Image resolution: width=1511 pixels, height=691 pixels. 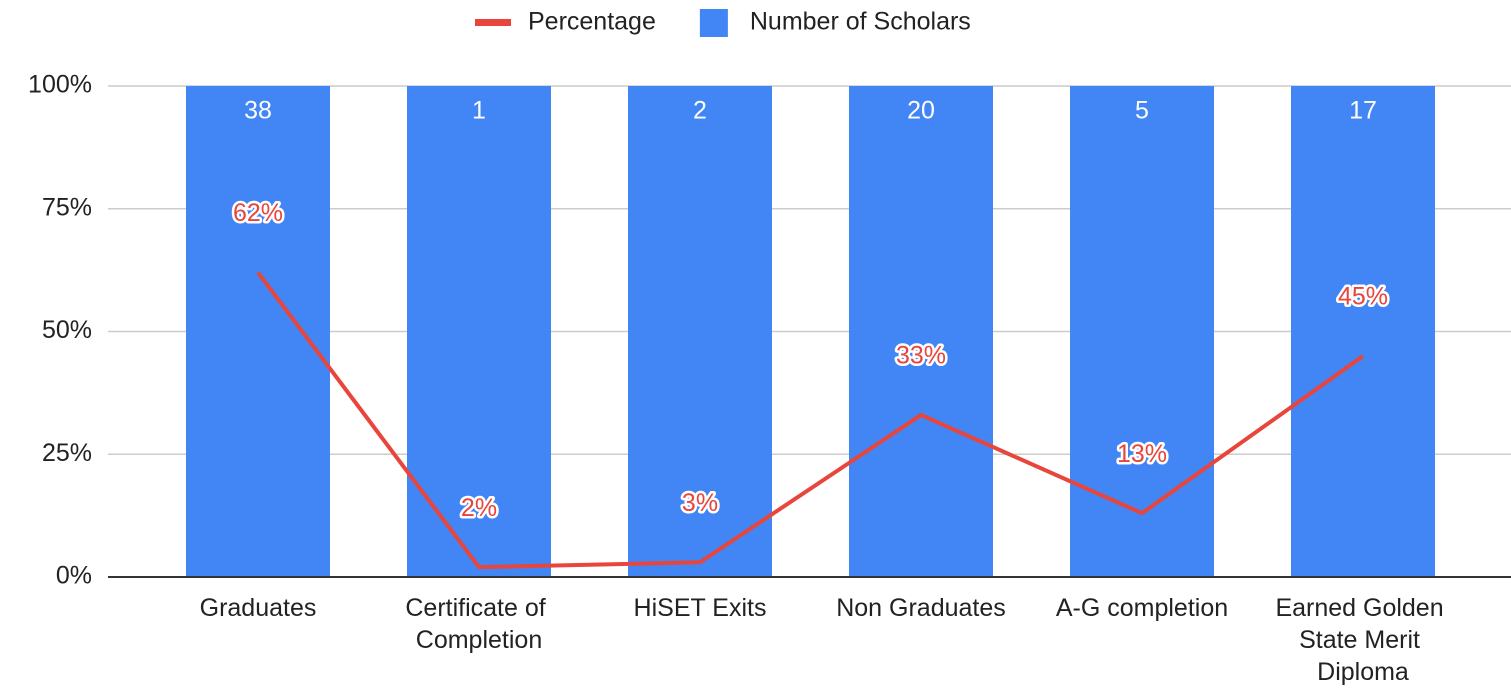 What do you see at coordinates (1363, 297) in the screenshot?
I see `line-value-label: 45%` at bounding box center [1363, 297].